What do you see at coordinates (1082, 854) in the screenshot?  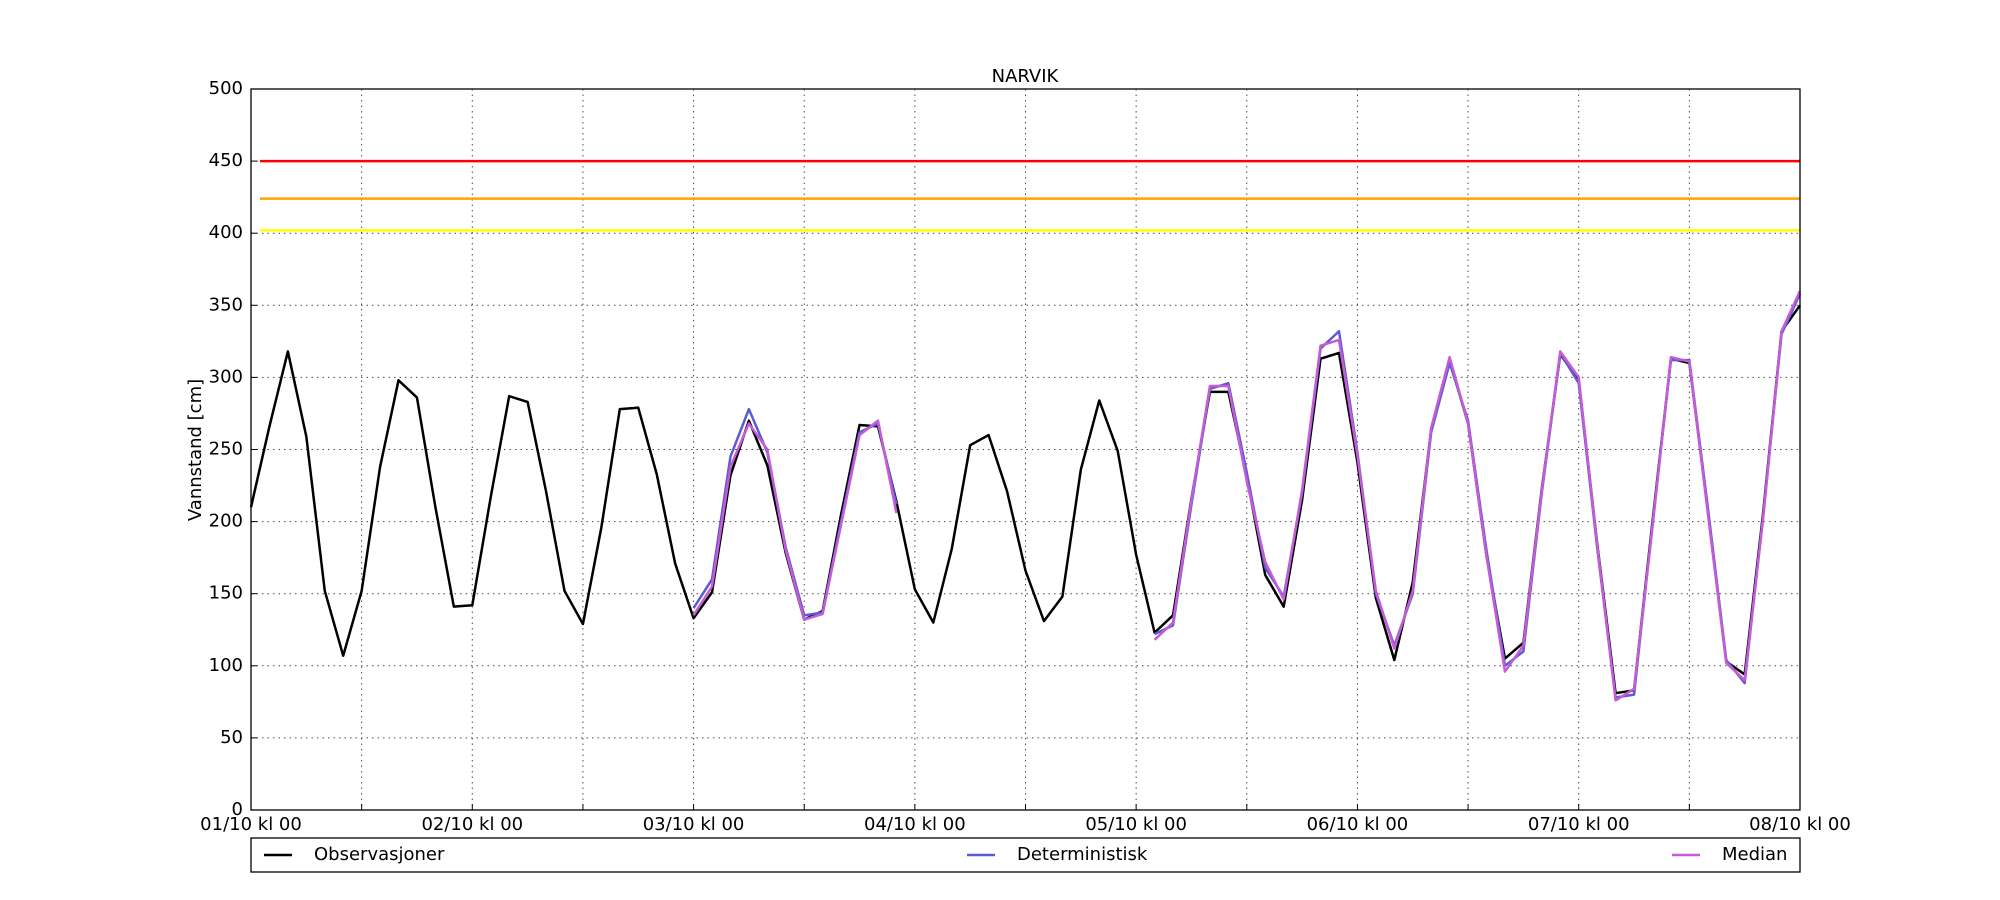 I see `legend-label: Deterministisk` at bounding box center [1082, 854].